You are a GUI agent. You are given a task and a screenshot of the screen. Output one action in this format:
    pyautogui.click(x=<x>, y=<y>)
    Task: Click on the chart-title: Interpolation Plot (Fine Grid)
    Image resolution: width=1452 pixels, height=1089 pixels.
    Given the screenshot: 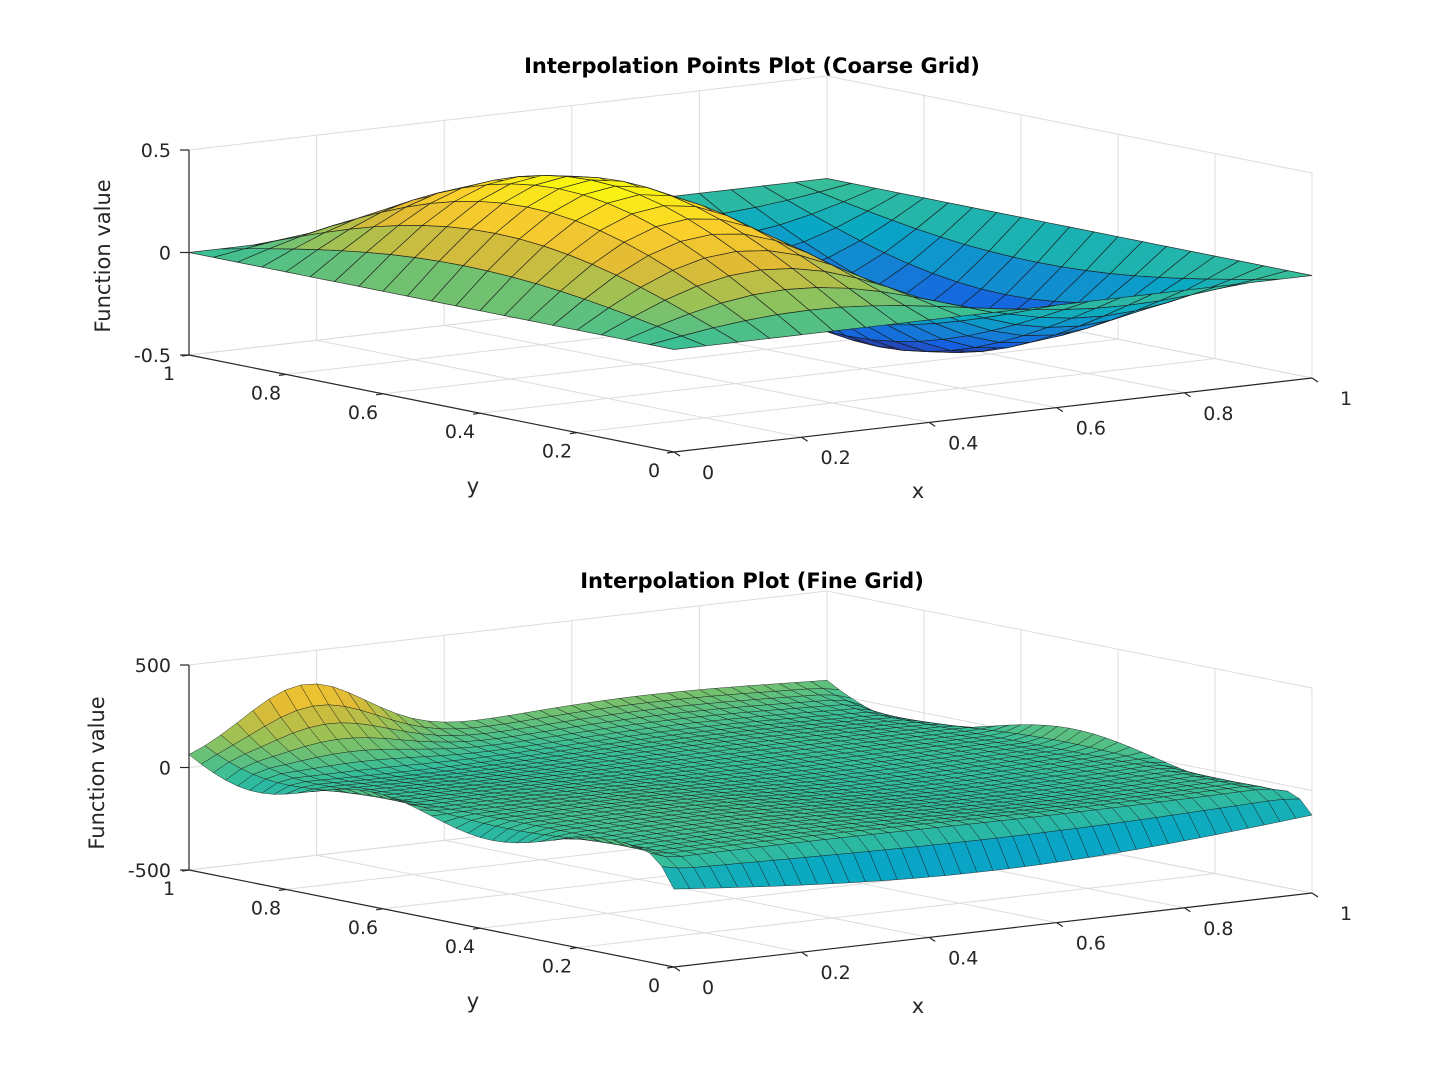 What is the action you would take?
    pyautogui.click(x=752, y=581)
    